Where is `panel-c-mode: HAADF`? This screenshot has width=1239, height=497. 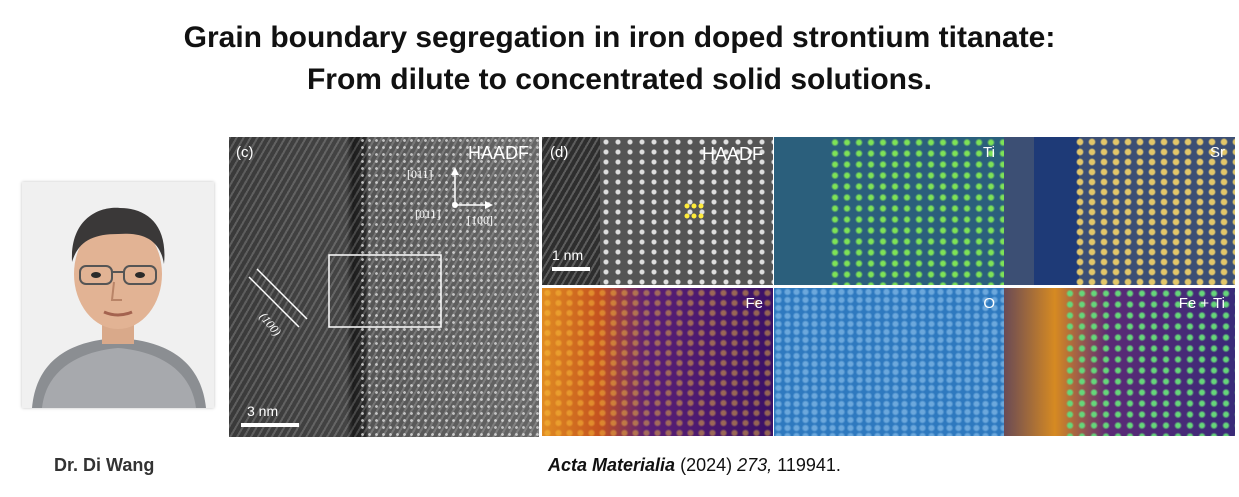 panel-c-mode: HAADF is located at coordinates (498, 153).